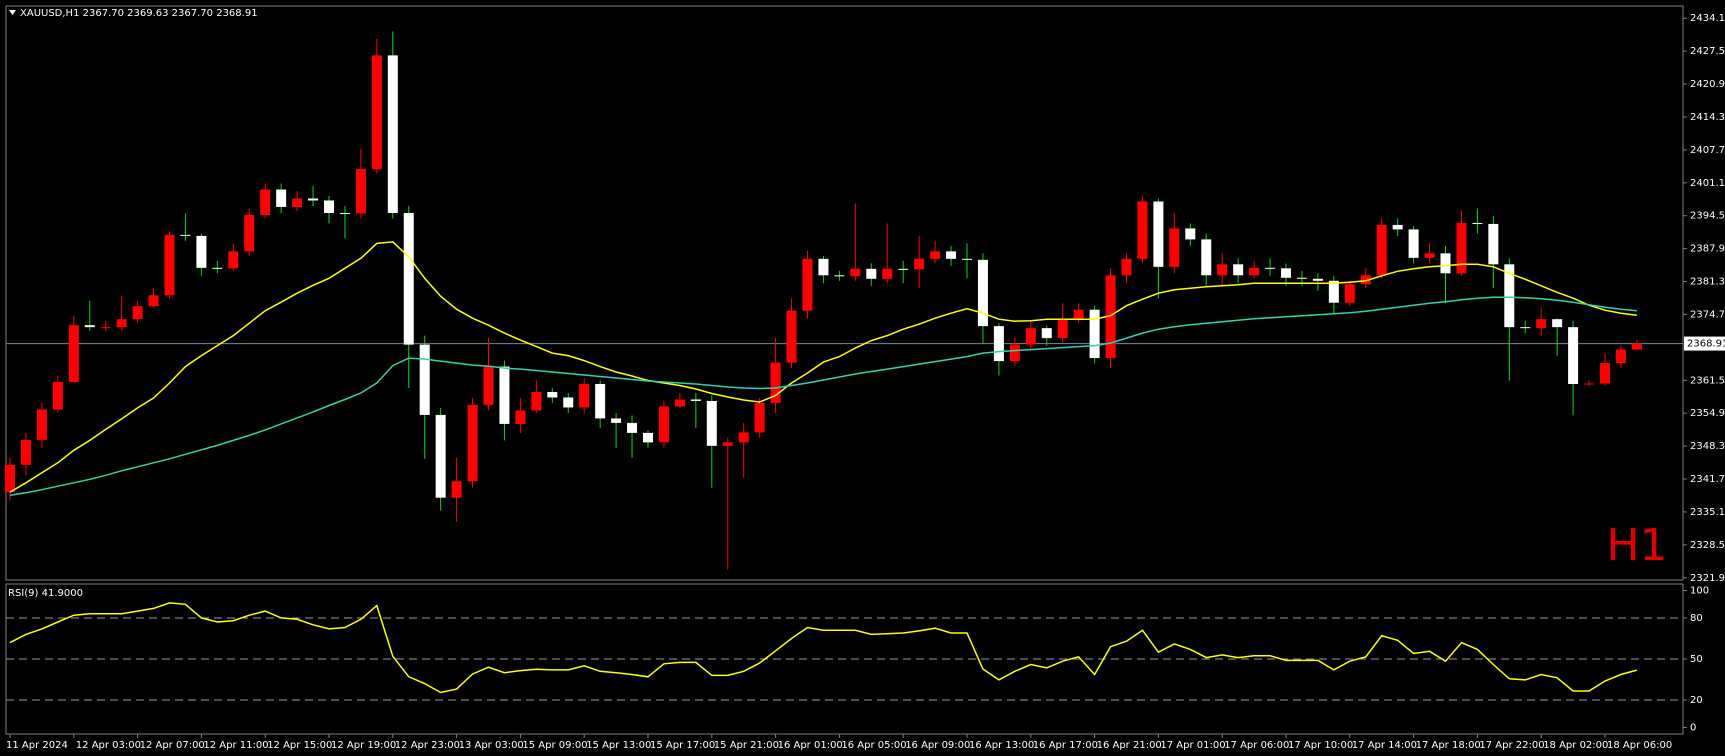  What do you see at coordinates (1707, 446) in the screenshot?
I see `y-tick-label: 2348.35` at bounding box center [1707, 446].